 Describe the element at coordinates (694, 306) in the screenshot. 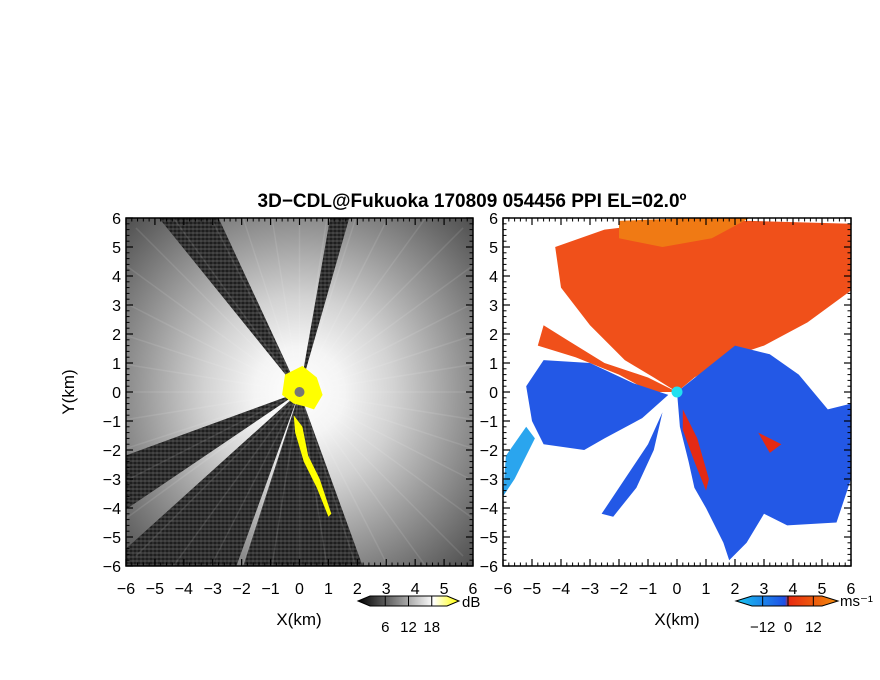

I see `velocity-receding-region` at that location.